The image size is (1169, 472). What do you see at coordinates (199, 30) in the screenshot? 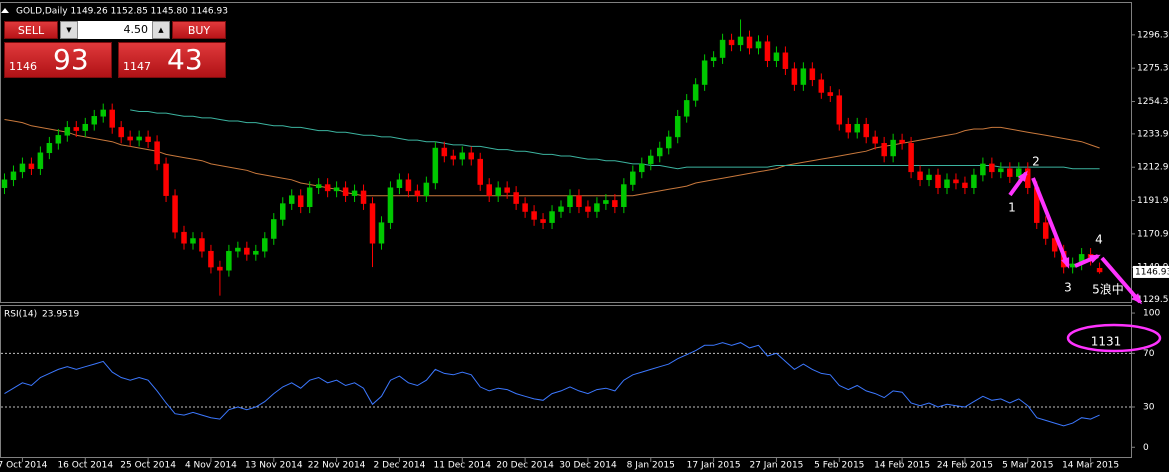
I see `buy-button: BUY` at bounding box center [199, 30].